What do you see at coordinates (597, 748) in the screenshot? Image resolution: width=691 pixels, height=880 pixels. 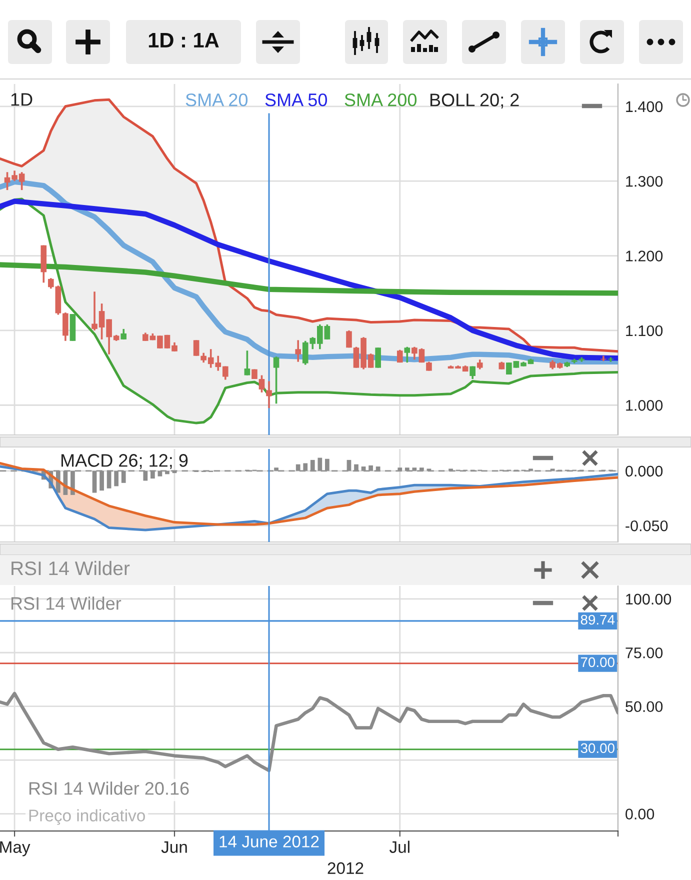 I see `ref-line-label: 30.00` at bounding box center [597, 748].